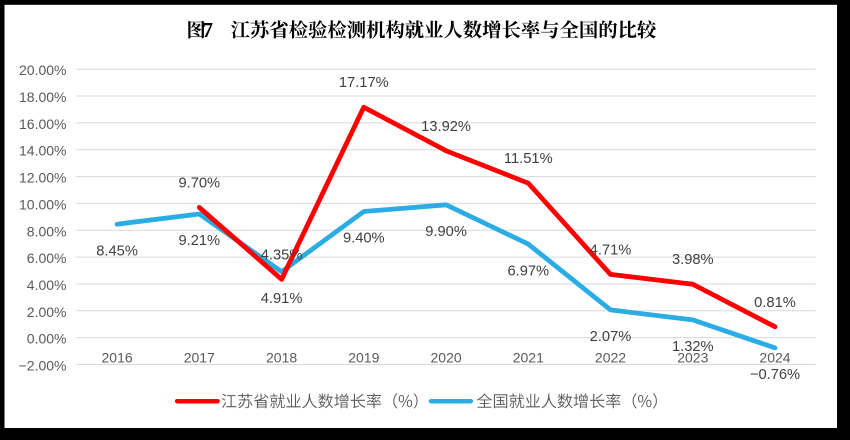 The image size is (850, 440). I want to click on svg-text: 2016, so click(117, 358).